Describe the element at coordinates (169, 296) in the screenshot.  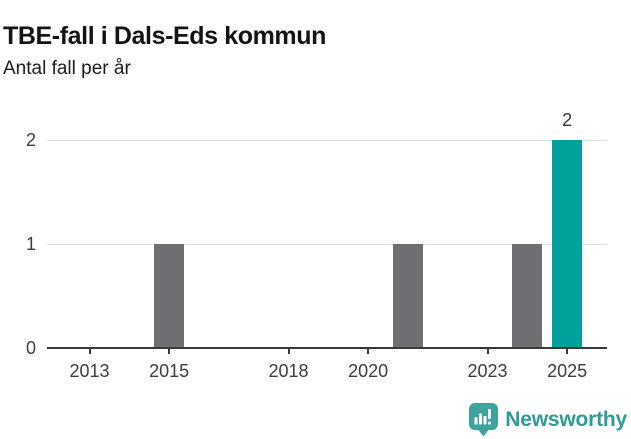
I see `bar-2015` at that location.